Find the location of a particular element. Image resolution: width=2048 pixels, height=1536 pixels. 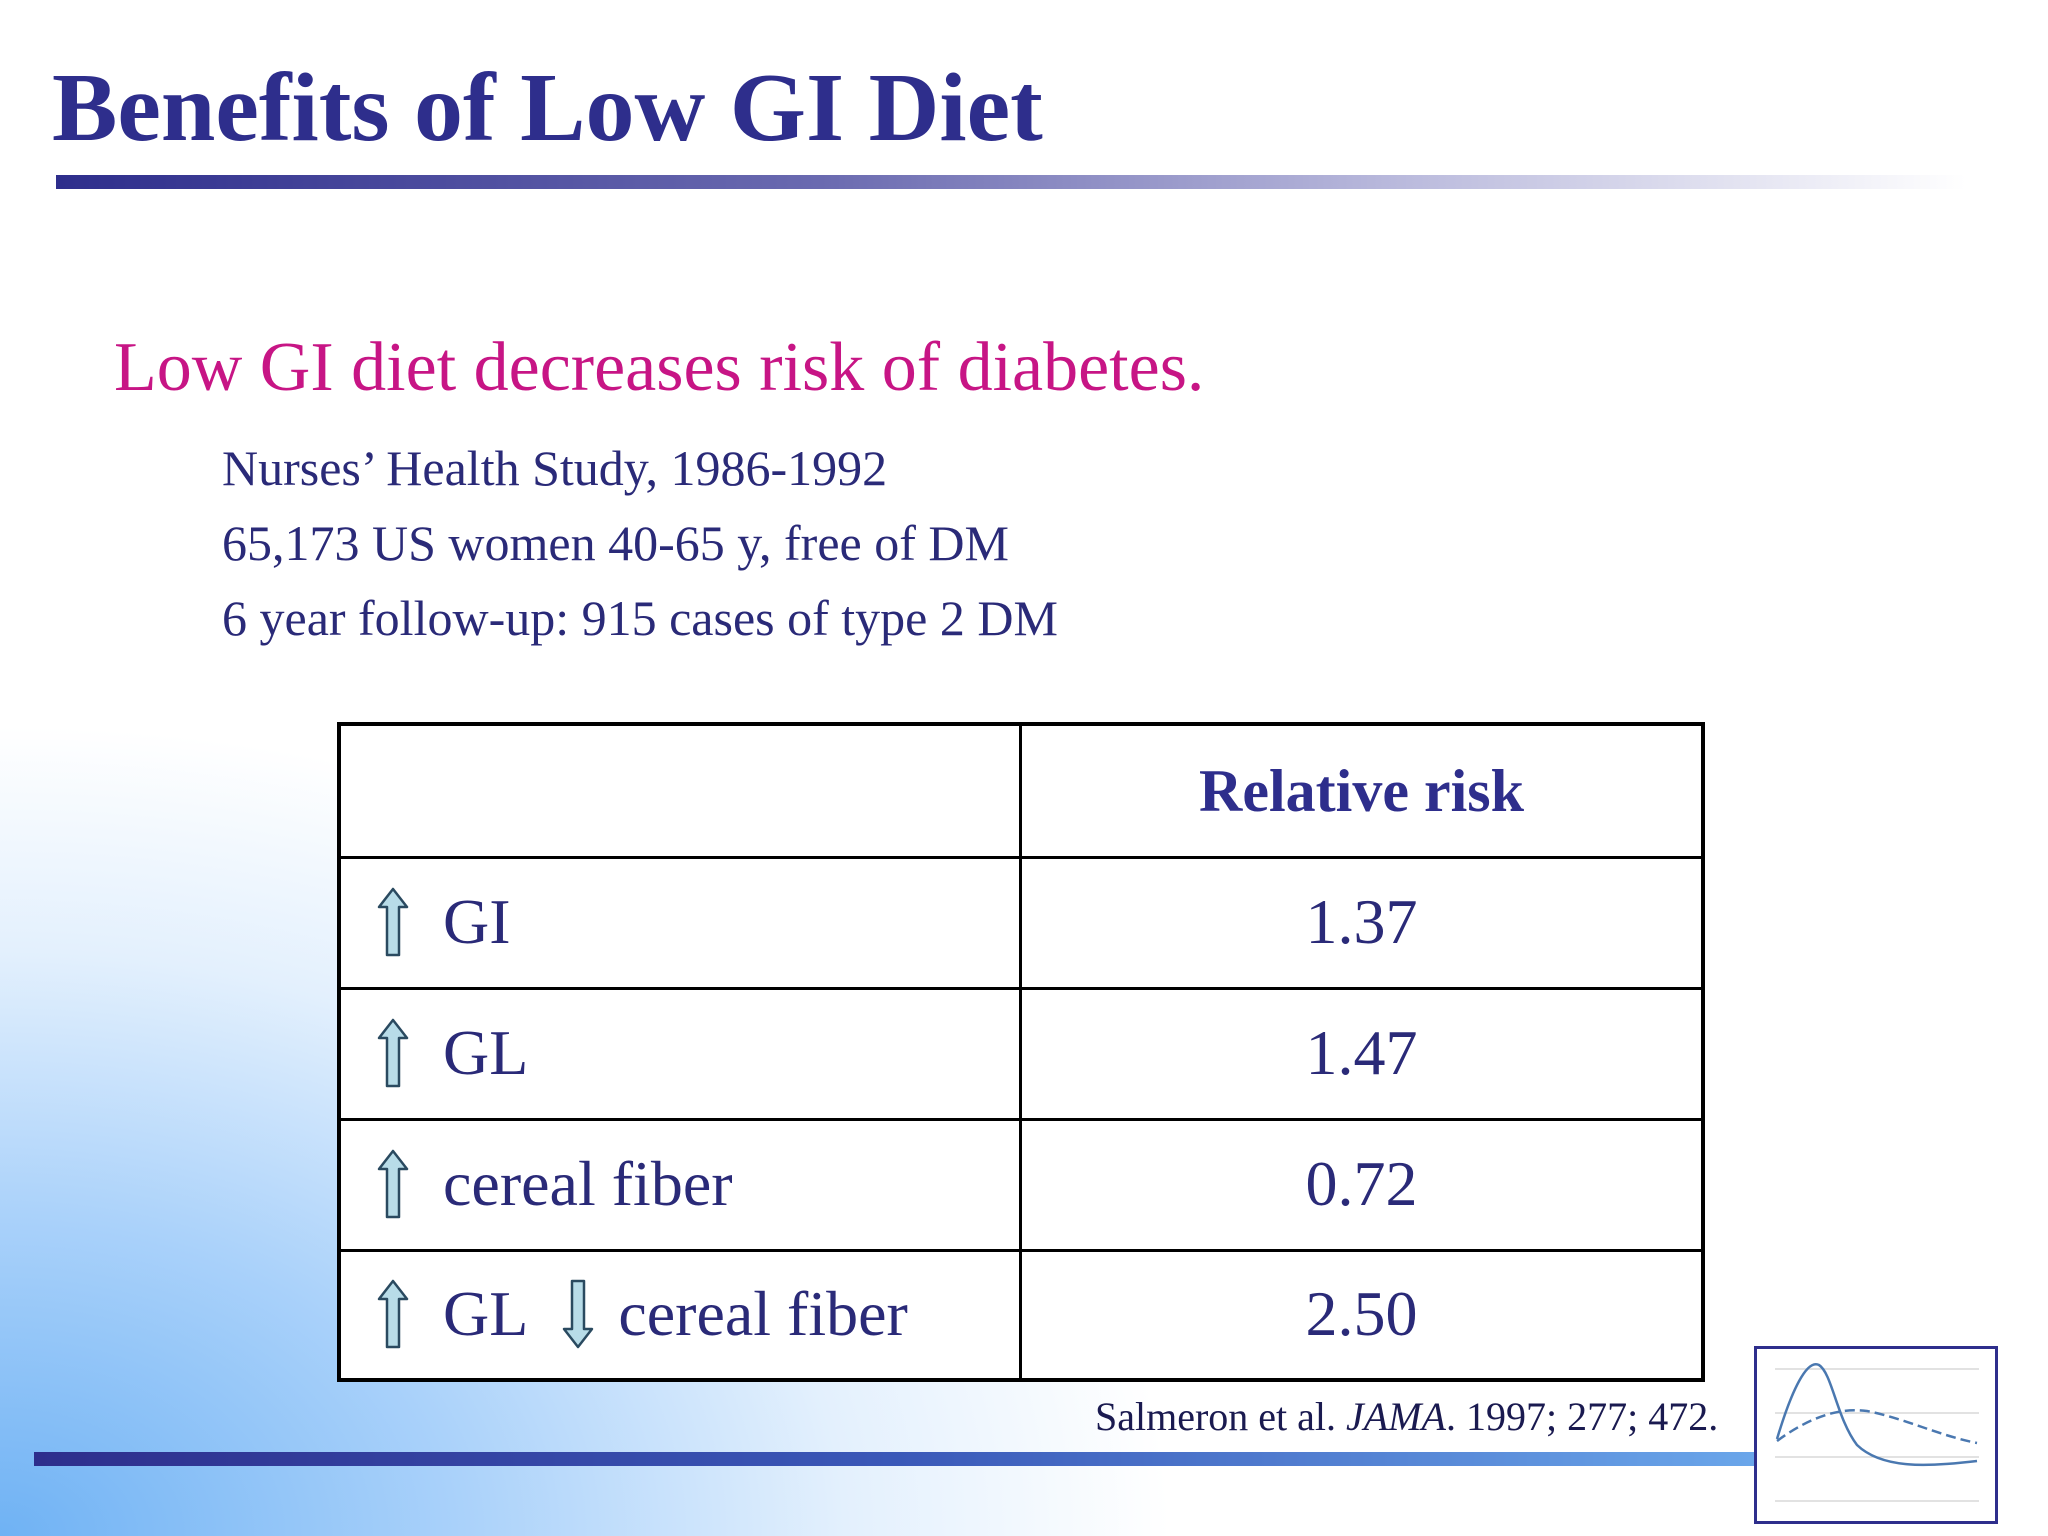

detail-population: 65,173 US women 40-65 y, free of DM is located at coordinates (615, 543).